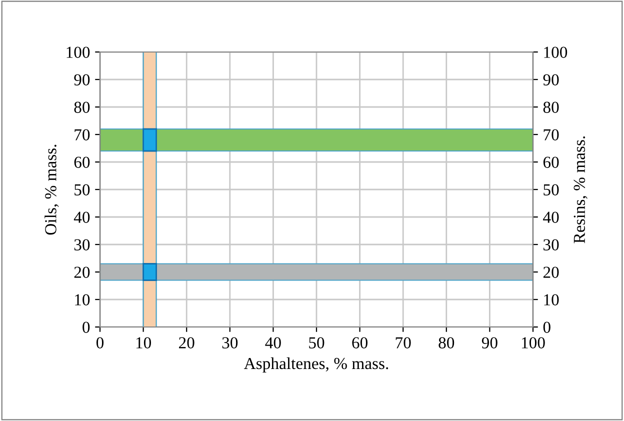  What do you see at coordinates (551, 190) in the screenshot?
I see `y2-tick-label: 50` at bounding box center [551, 190].